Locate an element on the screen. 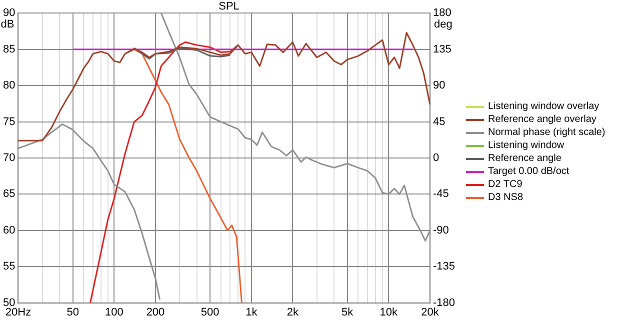 This screenshot has width=628, height=326. y2-tick-label: -45 is located at coordinates (440, 194).